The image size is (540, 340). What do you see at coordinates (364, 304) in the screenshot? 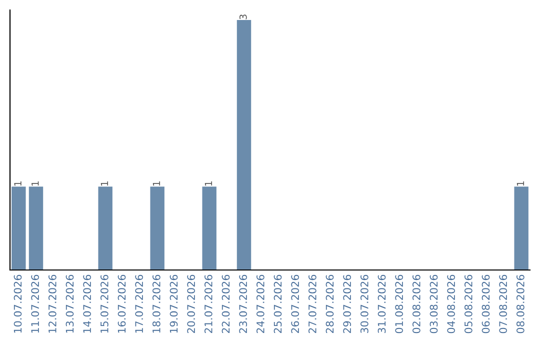
I see `x-tick-label: 30.07.2026` at bounding box center [364, 304].